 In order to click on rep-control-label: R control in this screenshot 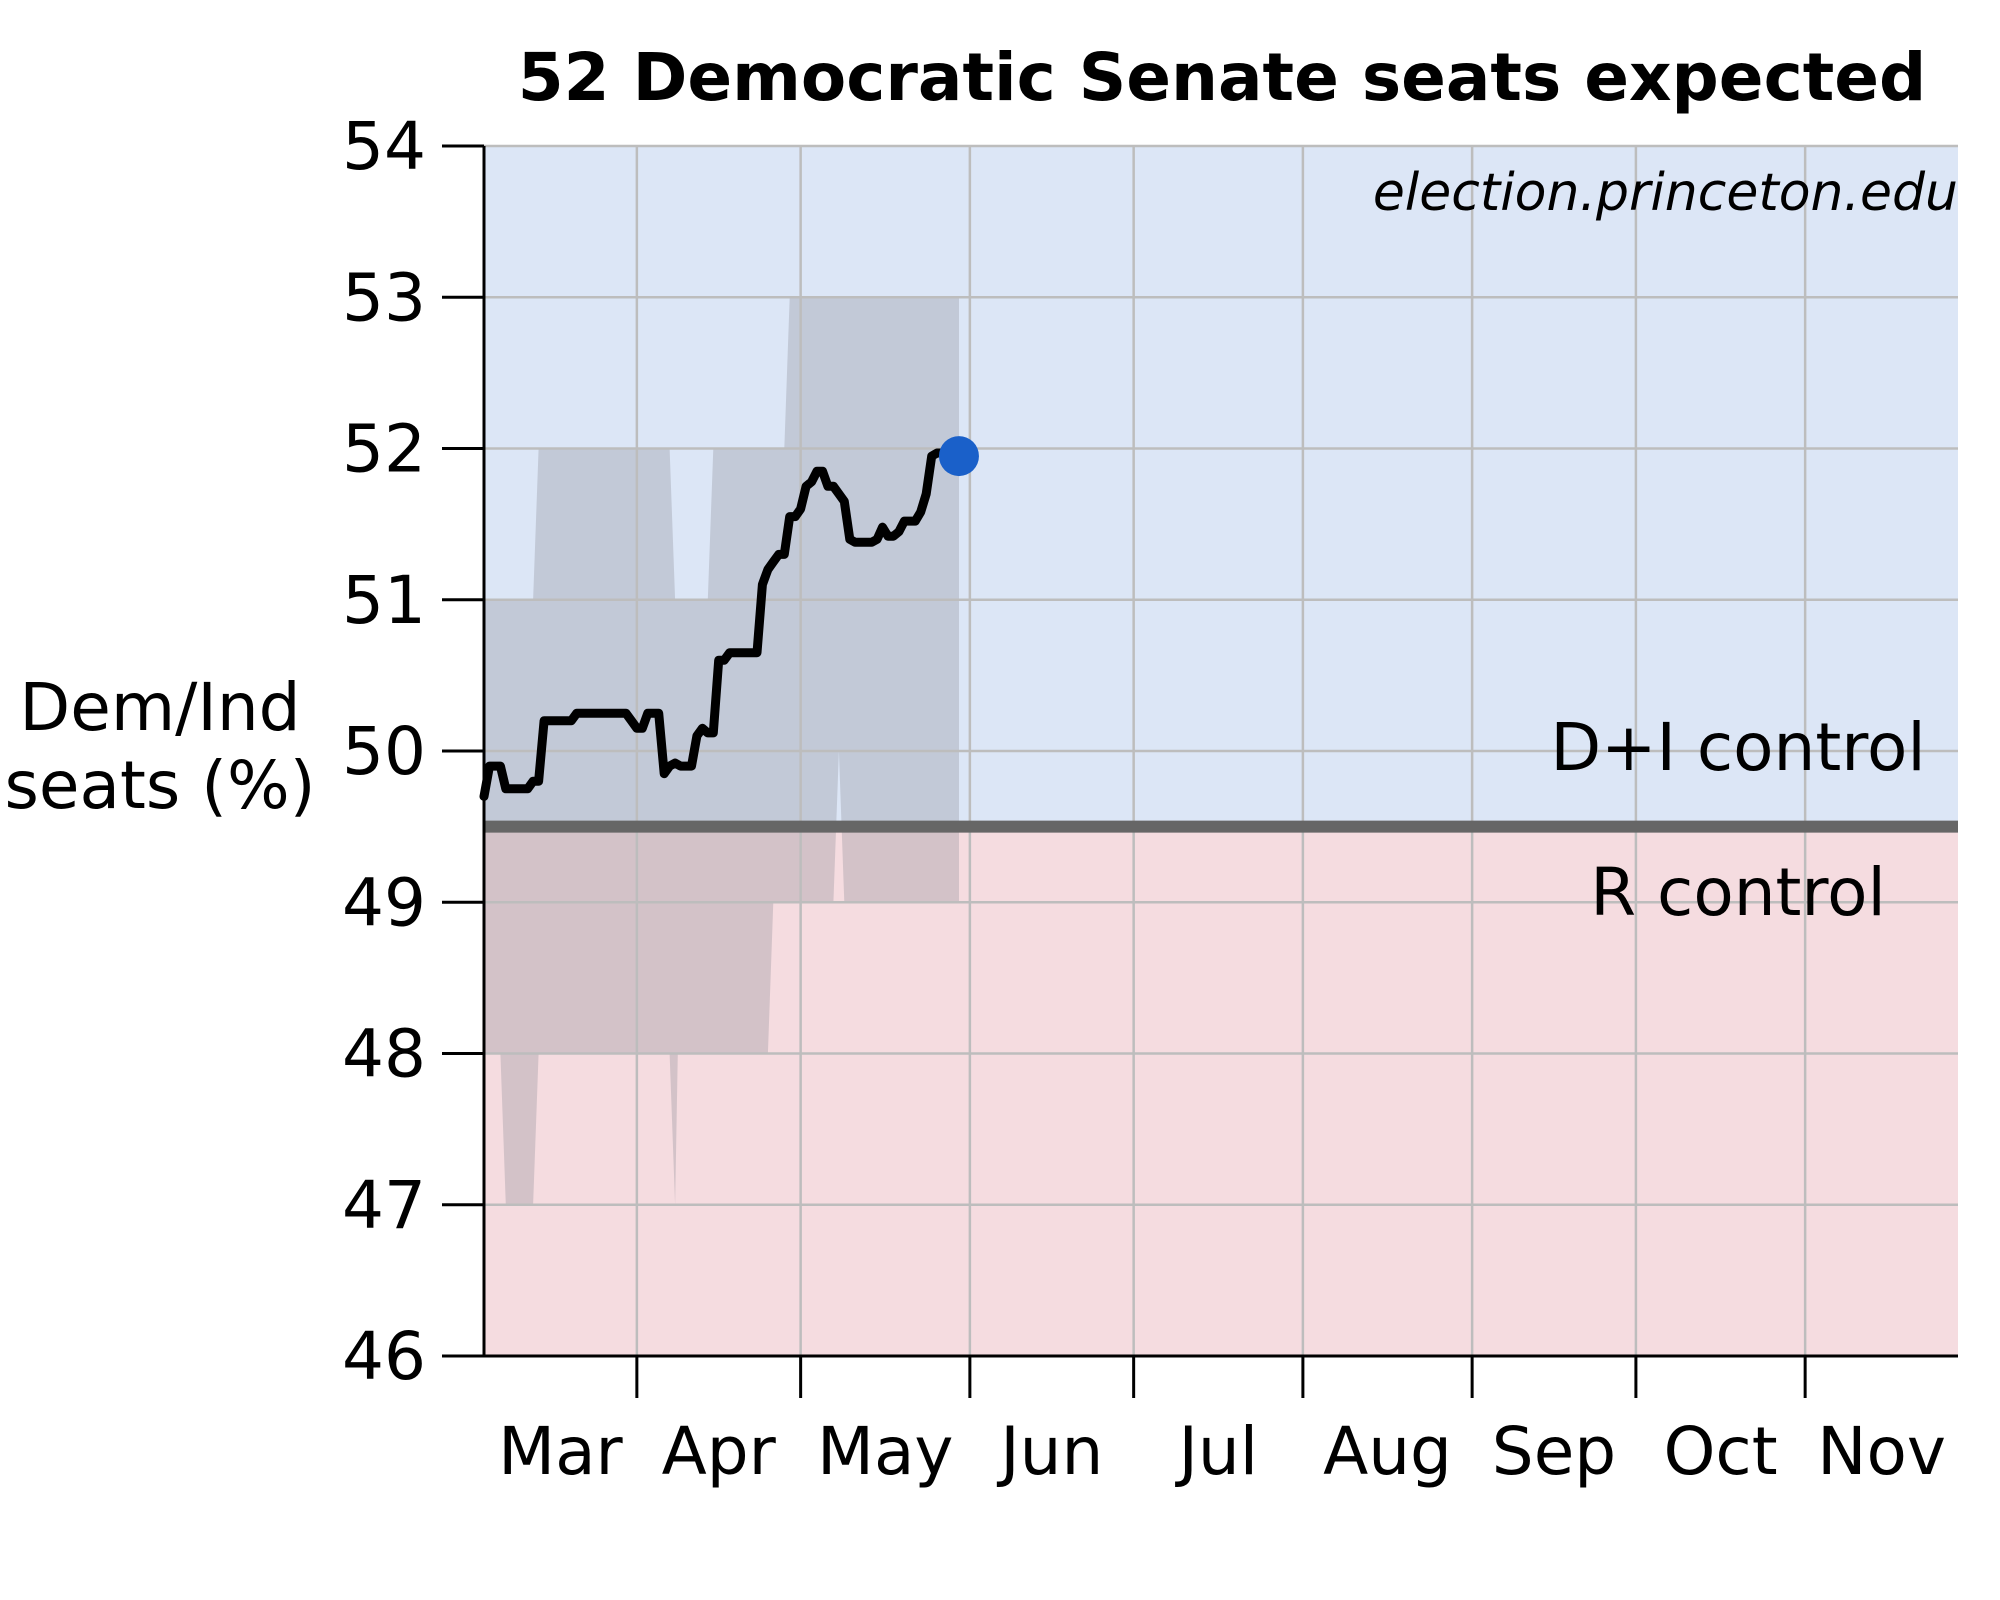, I will do `click(1738, 892)`.